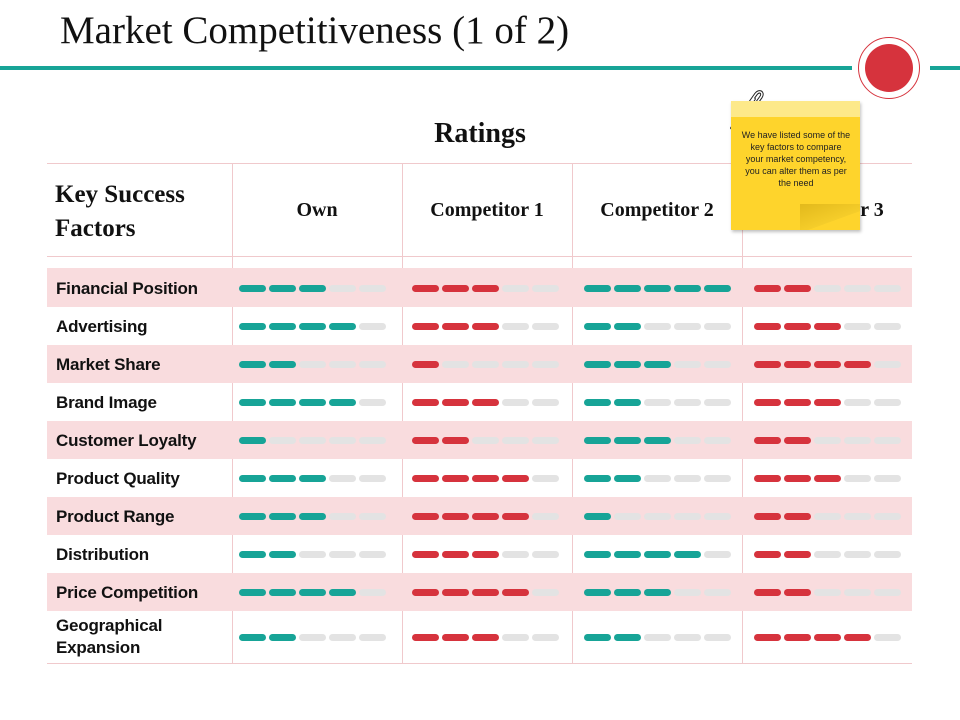 This screenshot has width=960, height=720. Describe the element at coordinates (127, 592) in the screenshot. I see `factor-label: Price Competition` at that location.